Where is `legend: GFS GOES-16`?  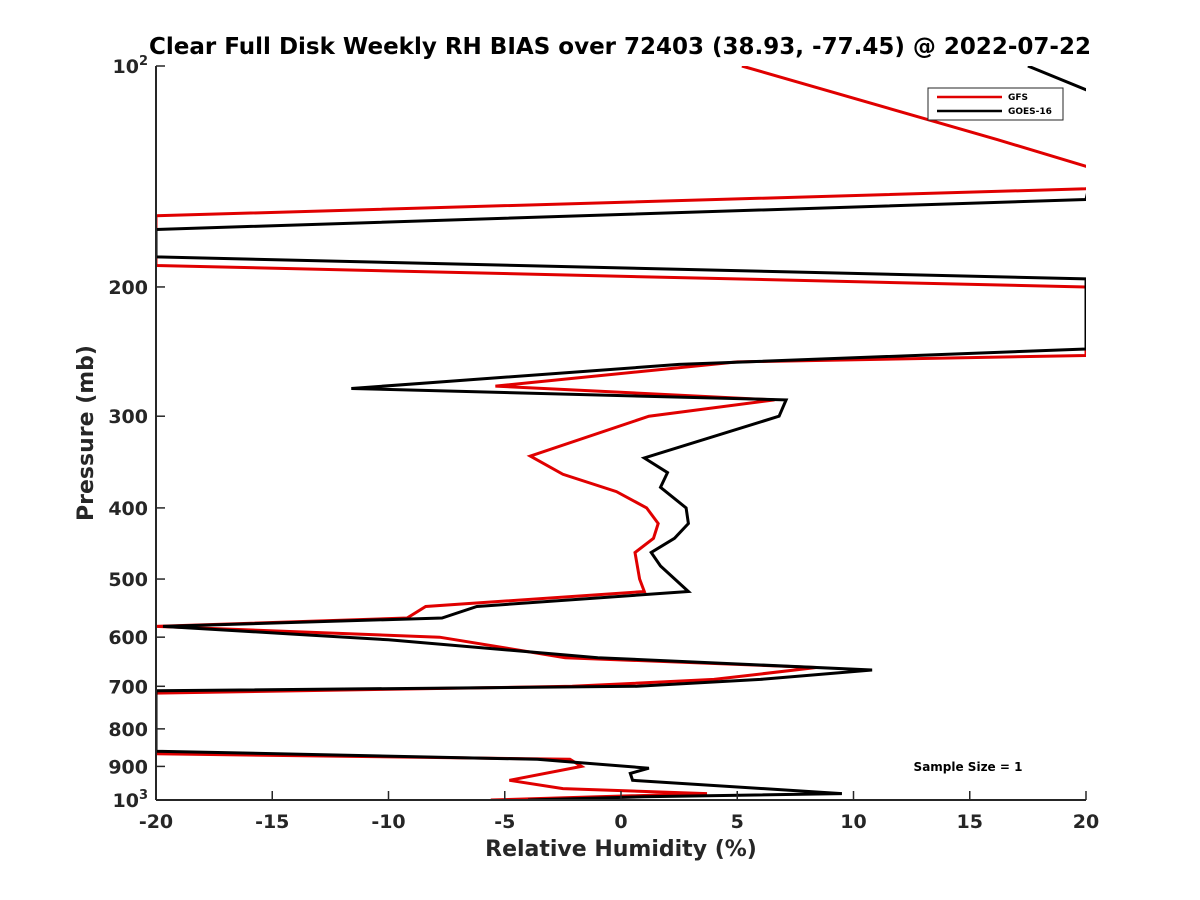 legend: GFS GOES-16 is located at coordinates (995, 104).